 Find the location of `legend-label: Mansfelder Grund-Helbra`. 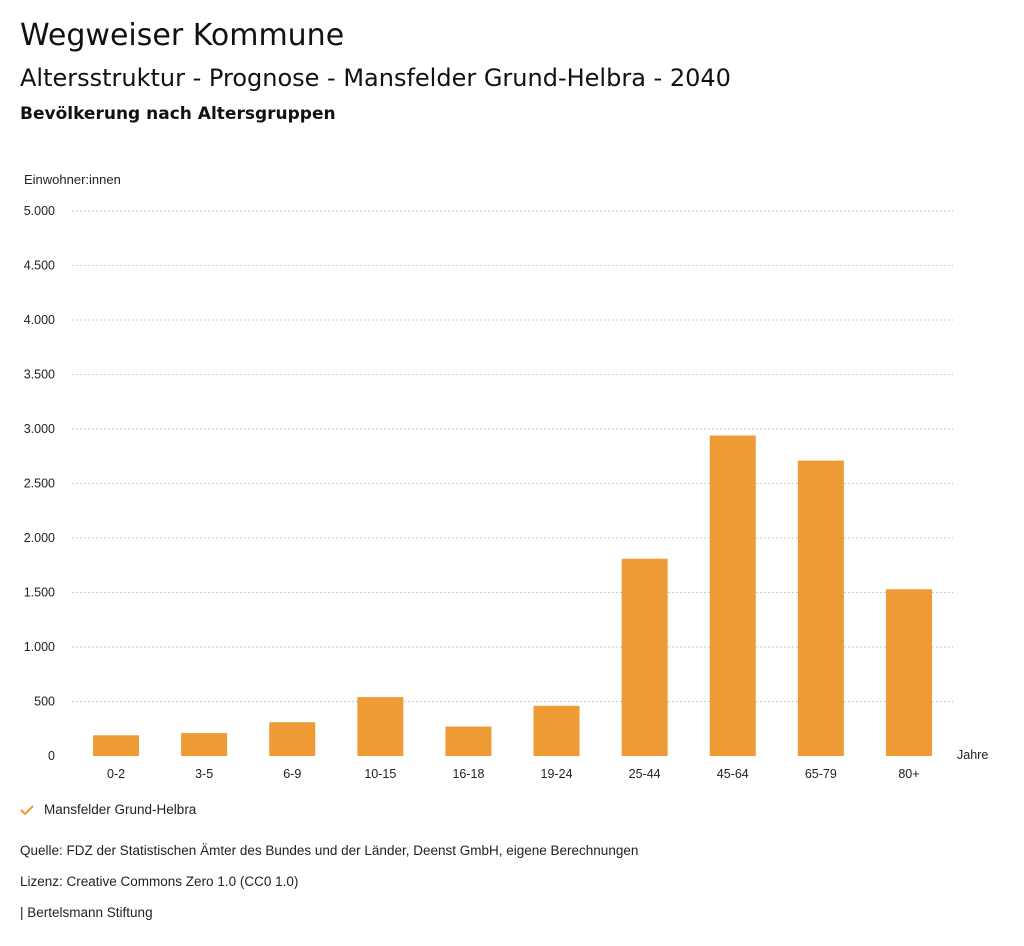

legend-label: Mansfelder Grund-Helbra is located at coordinates (120, 809).